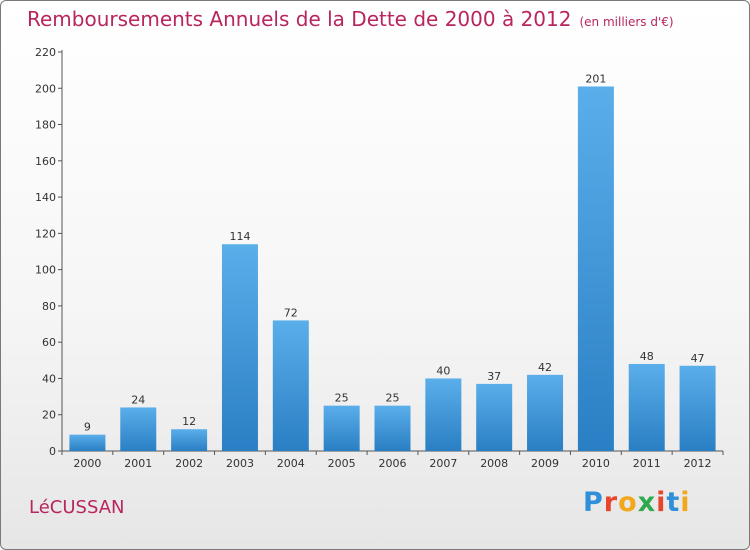 Image resolution: width=750 pixels, height=550 pixels. I want to click on x-tick-label: 2011, so click(647, 463).